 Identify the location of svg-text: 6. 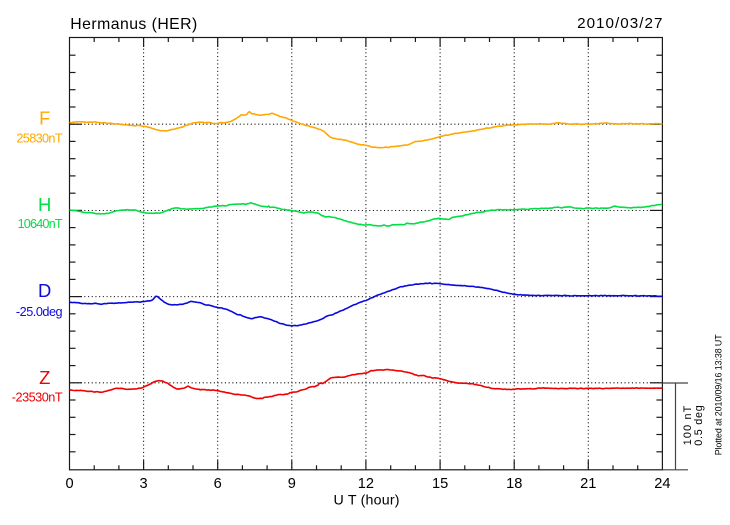
(218, 484).